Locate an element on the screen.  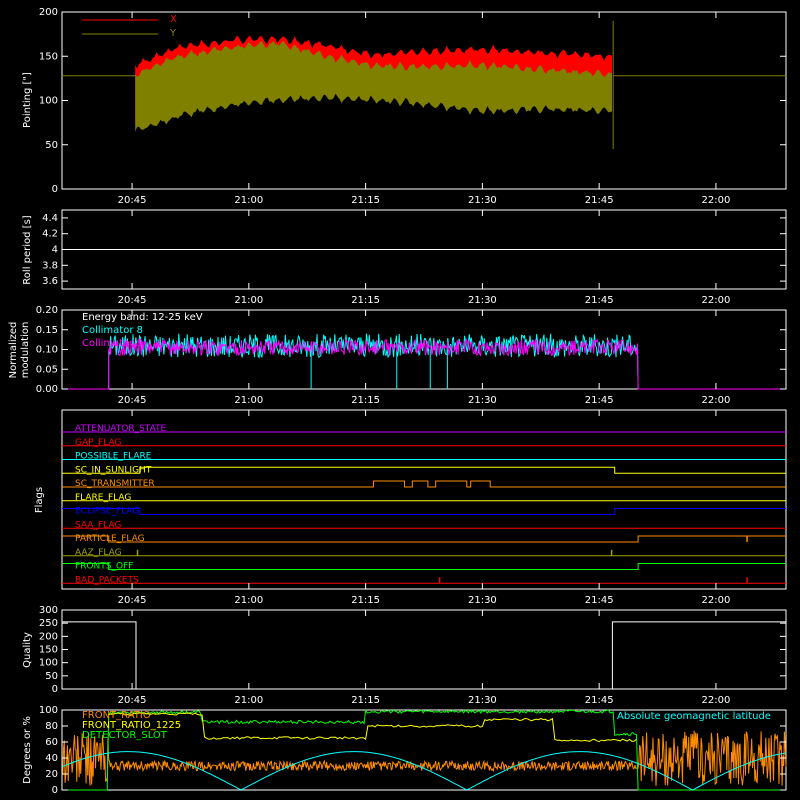
y-tick-label: 60 is located at coordinates (51, 742).